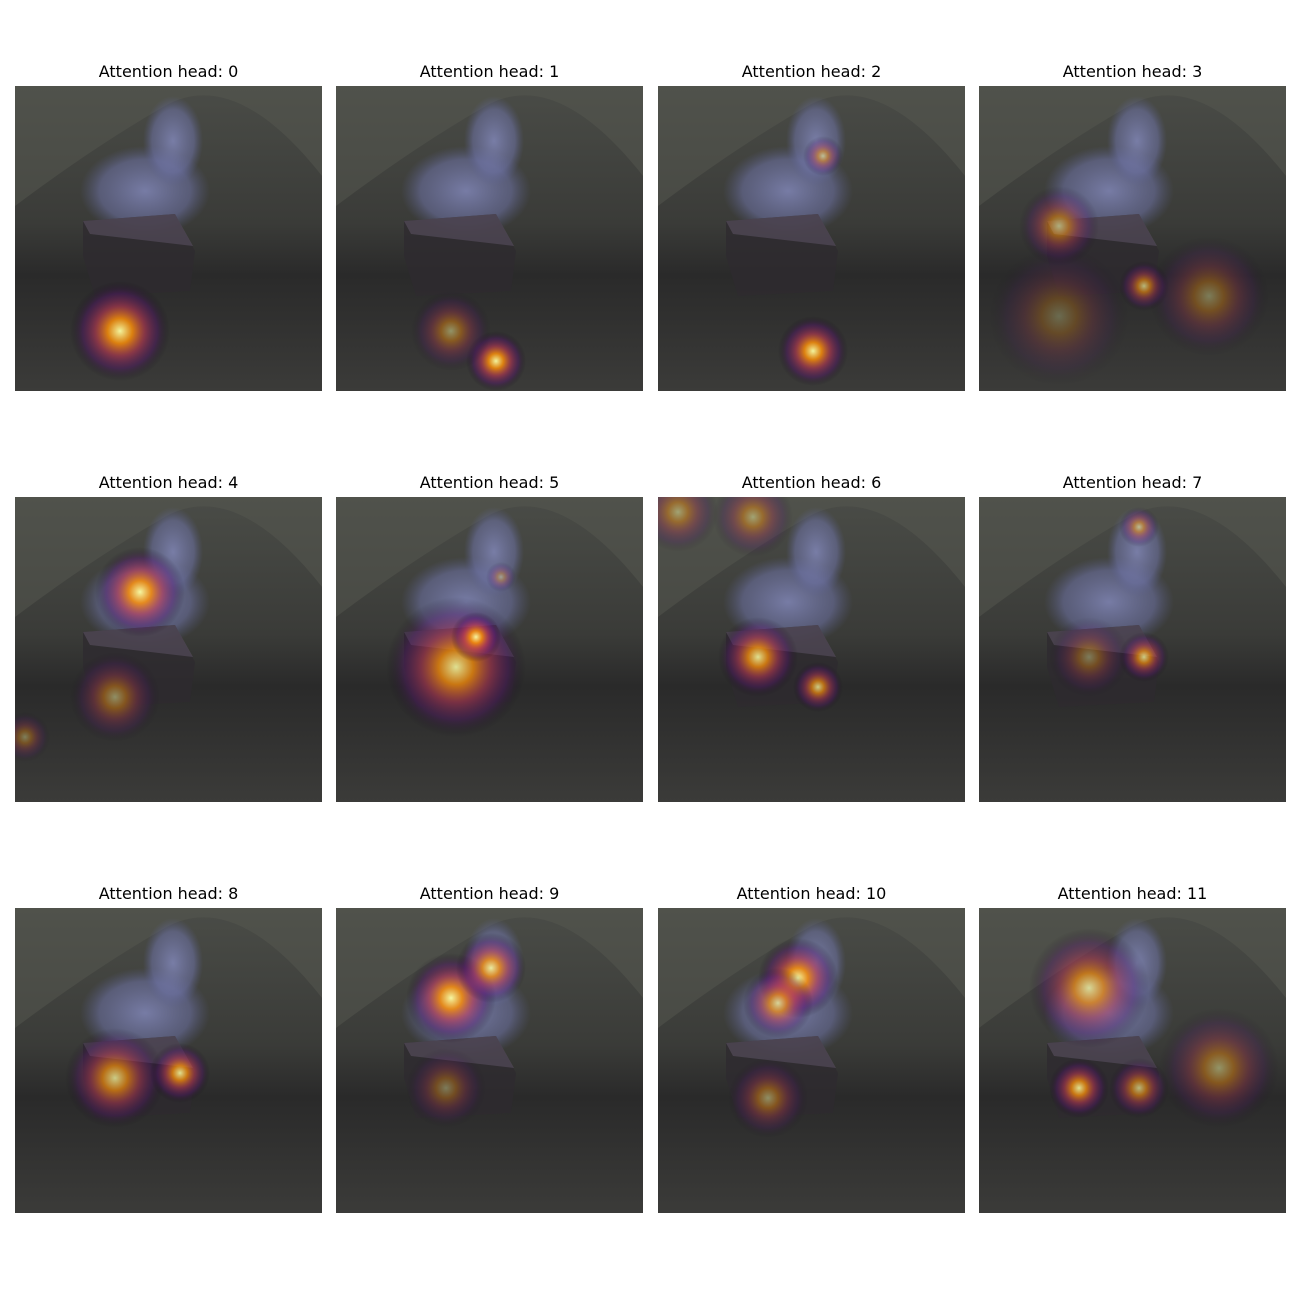  What do you see at coordinates (169, 482) in the screenshot?
I see `panel-title: Attention head: 4` at bounding box center [169, 482].